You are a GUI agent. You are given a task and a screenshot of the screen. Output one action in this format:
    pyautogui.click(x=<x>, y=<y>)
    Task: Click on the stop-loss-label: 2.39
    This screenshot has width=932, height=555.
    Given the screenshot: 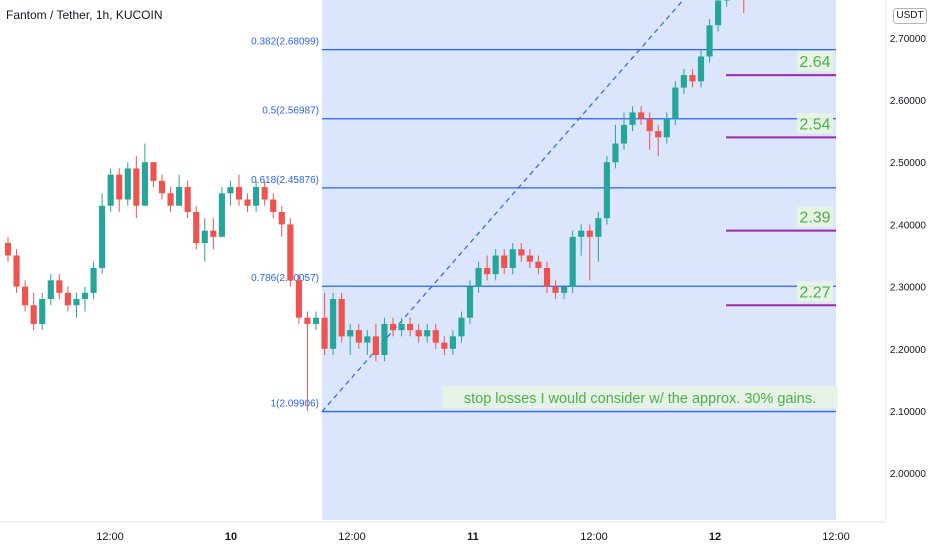 What is the action you would take?
    pyautogui.click(x=814, y=218)
    